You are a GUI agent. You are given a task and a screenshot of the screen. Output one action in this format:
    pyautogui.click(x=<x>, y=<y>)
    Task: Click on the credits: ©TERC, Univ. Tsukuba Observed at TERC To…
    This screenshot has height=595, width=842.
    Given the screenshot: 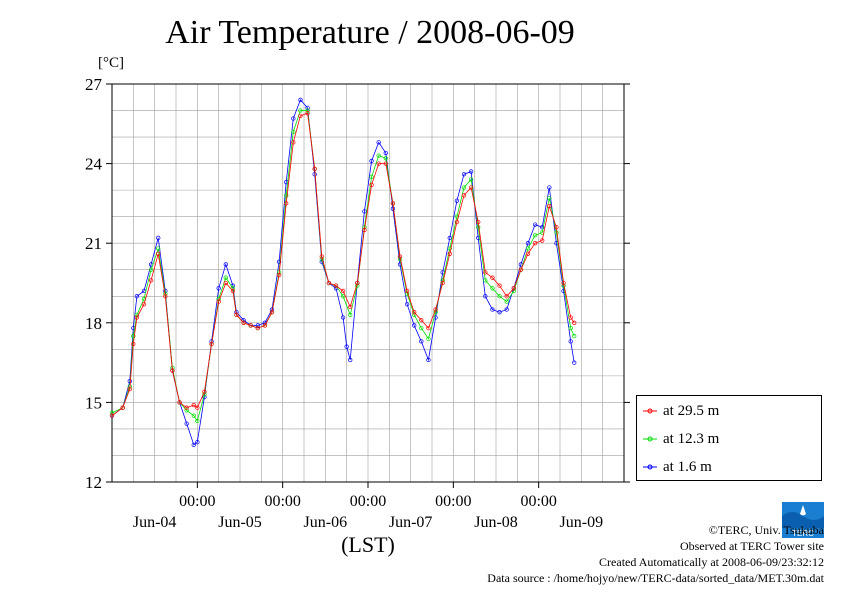 What is the action you would take?
    pyautogui.click(x=655, y=554)
    